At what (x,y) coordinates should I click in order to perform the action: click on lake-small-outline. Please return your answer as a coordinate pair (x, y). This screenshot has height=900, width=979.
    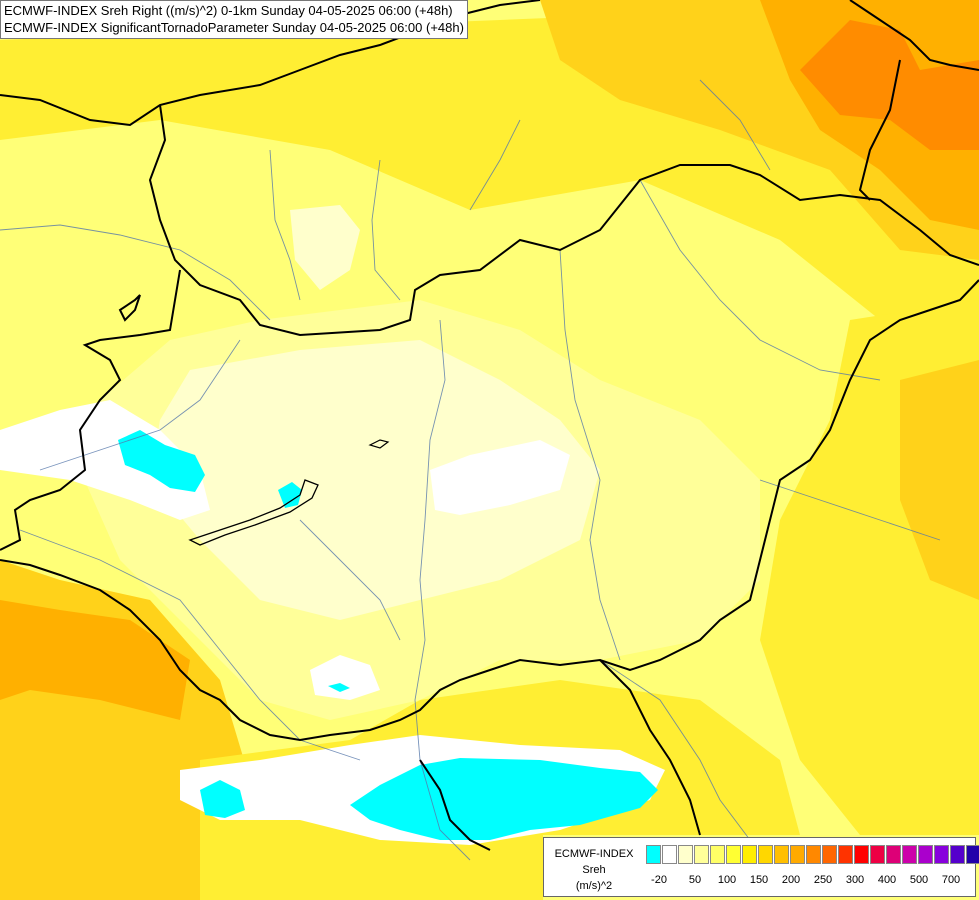
    Looking at the image, I should click on (379, 444).